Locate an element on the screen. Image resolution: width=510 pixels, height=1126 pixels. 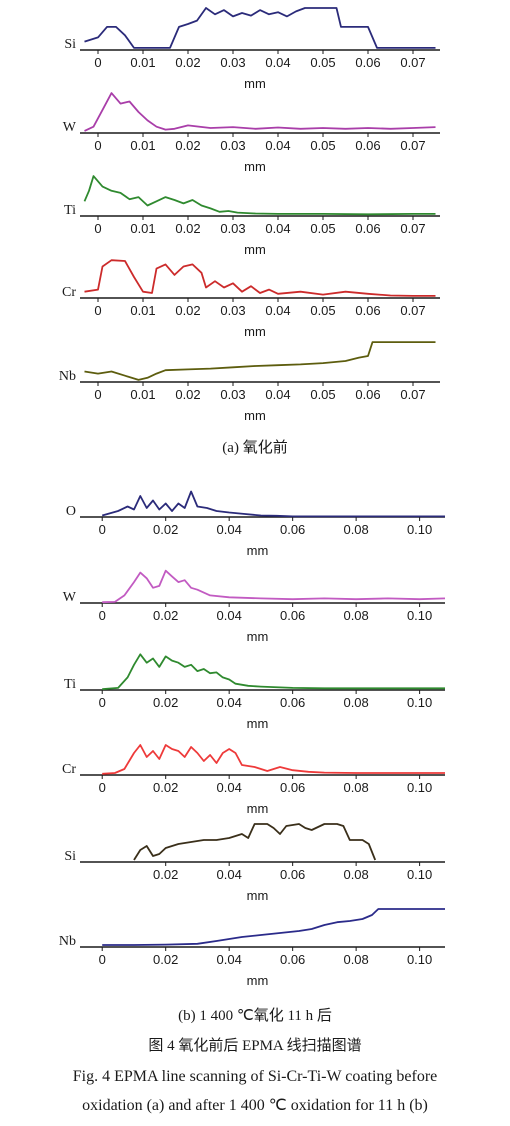
caption-cn: 图 4 氧化前后 EPMA 线扫描图谱 is located at coordinates (254, 1045).